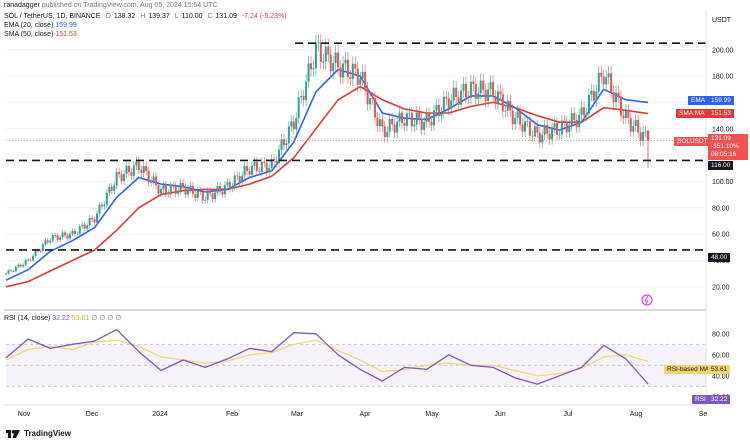 This screenshot has height=442, width=750. Describe the element at coordinates (723, 182) in the screenshot. I see `price-tick-label: 100.00` at that location.